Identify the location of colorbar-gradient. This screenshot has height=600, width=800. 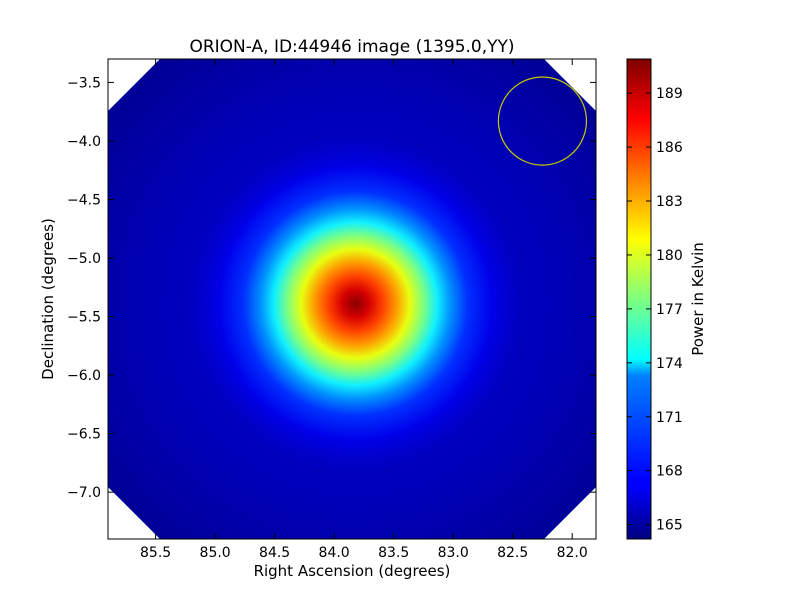
(639, 299).